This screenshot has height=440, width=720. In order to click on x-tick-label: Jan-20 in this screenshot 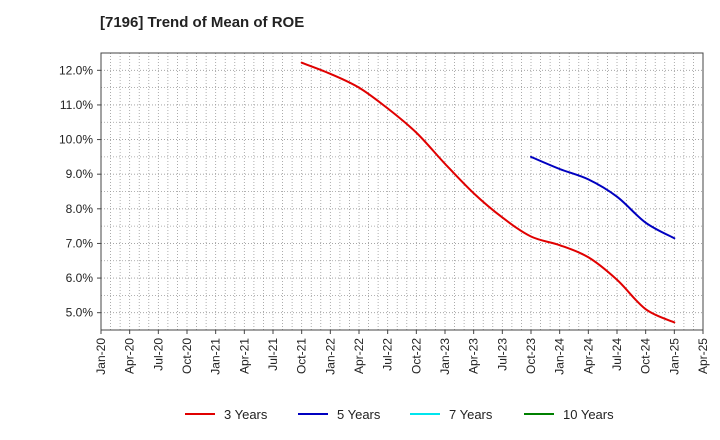, I will do `click(101, 356)`.